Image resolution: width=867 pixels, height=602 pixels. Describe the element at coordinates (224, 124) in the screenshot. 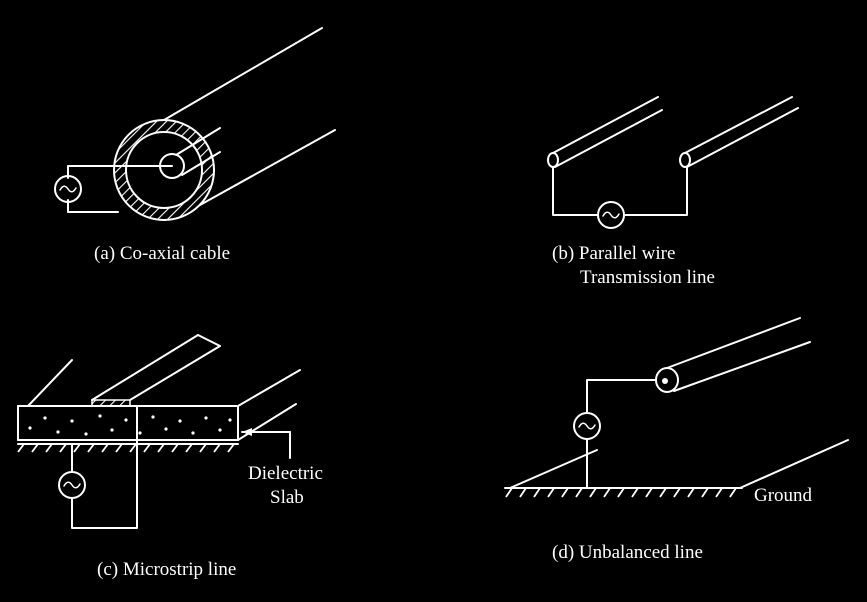

I see `coax-outer-conductor` at that location.